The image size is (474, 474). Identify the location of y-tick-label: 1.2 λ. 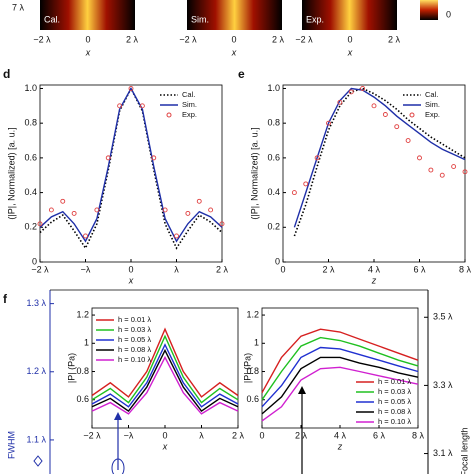
(36, 371).